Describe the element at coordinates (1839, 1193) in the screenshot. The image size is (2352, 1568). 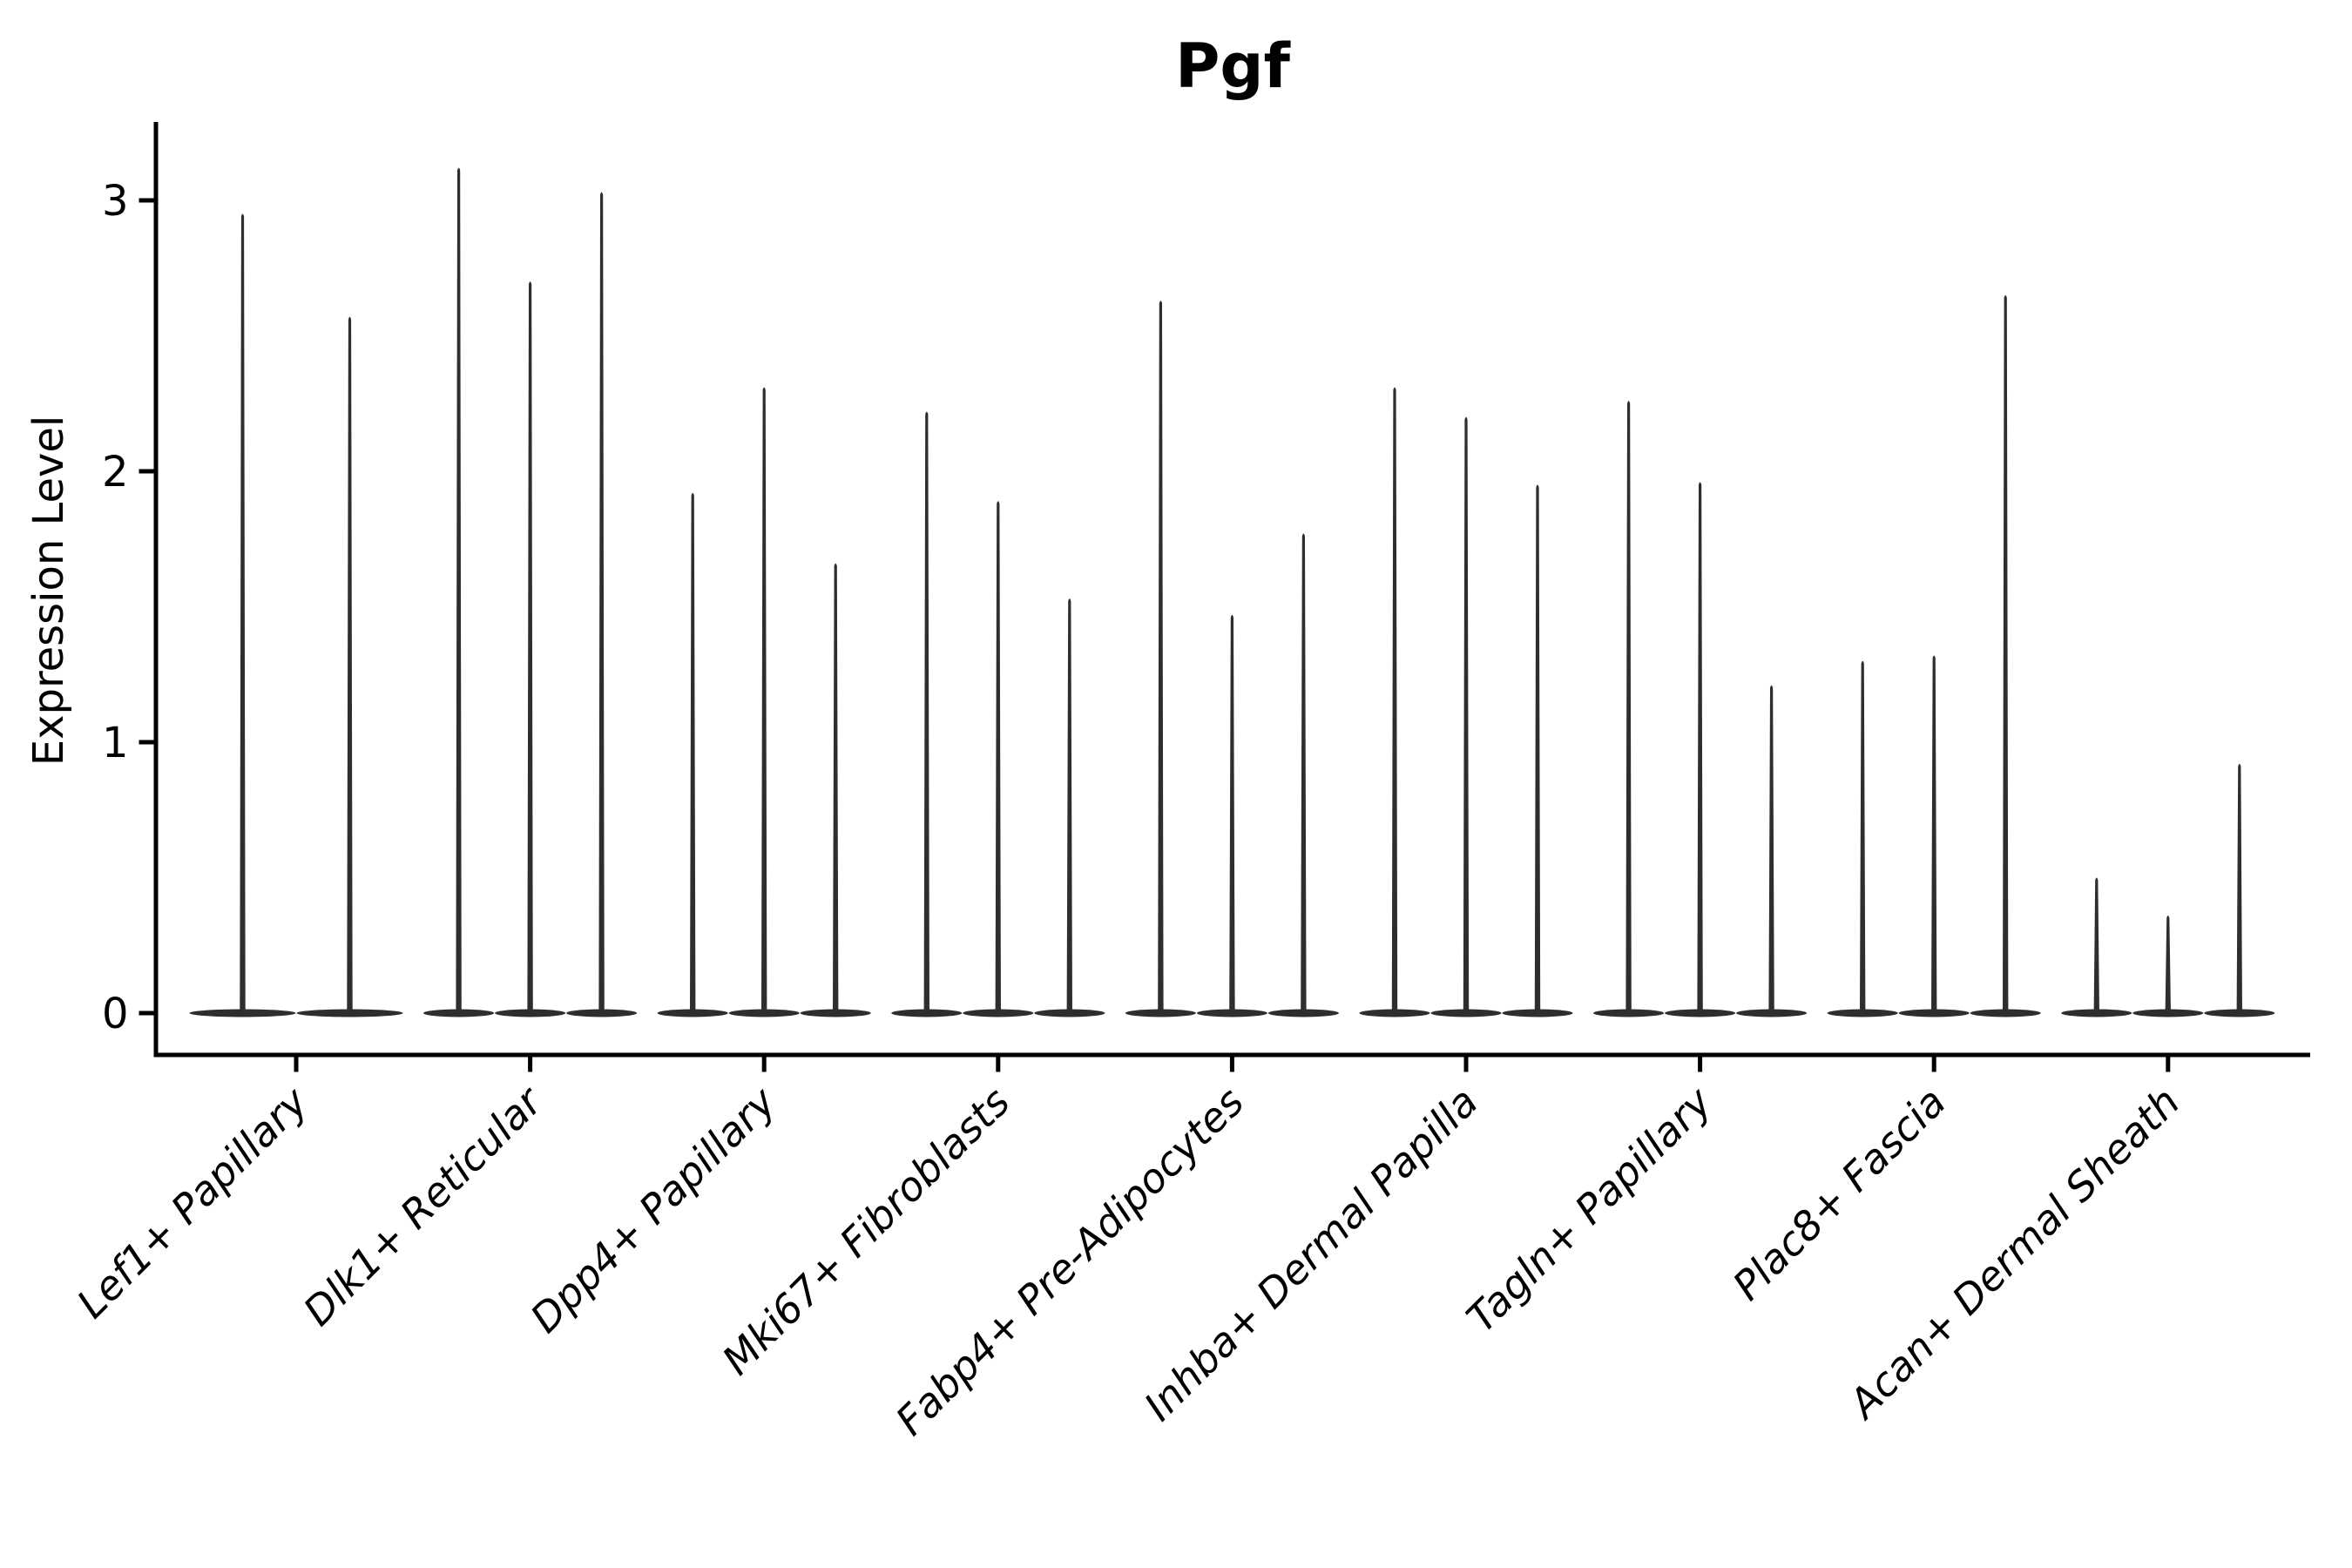
I see `x-tick-label: Plac8+ Fascia` at that location.